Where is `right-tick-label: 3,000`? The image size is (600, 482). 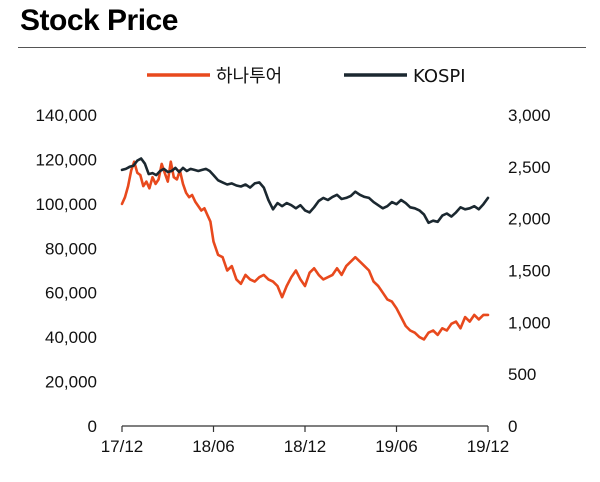
right-tick-label: 3,000 is located at coordinates (529, 115).